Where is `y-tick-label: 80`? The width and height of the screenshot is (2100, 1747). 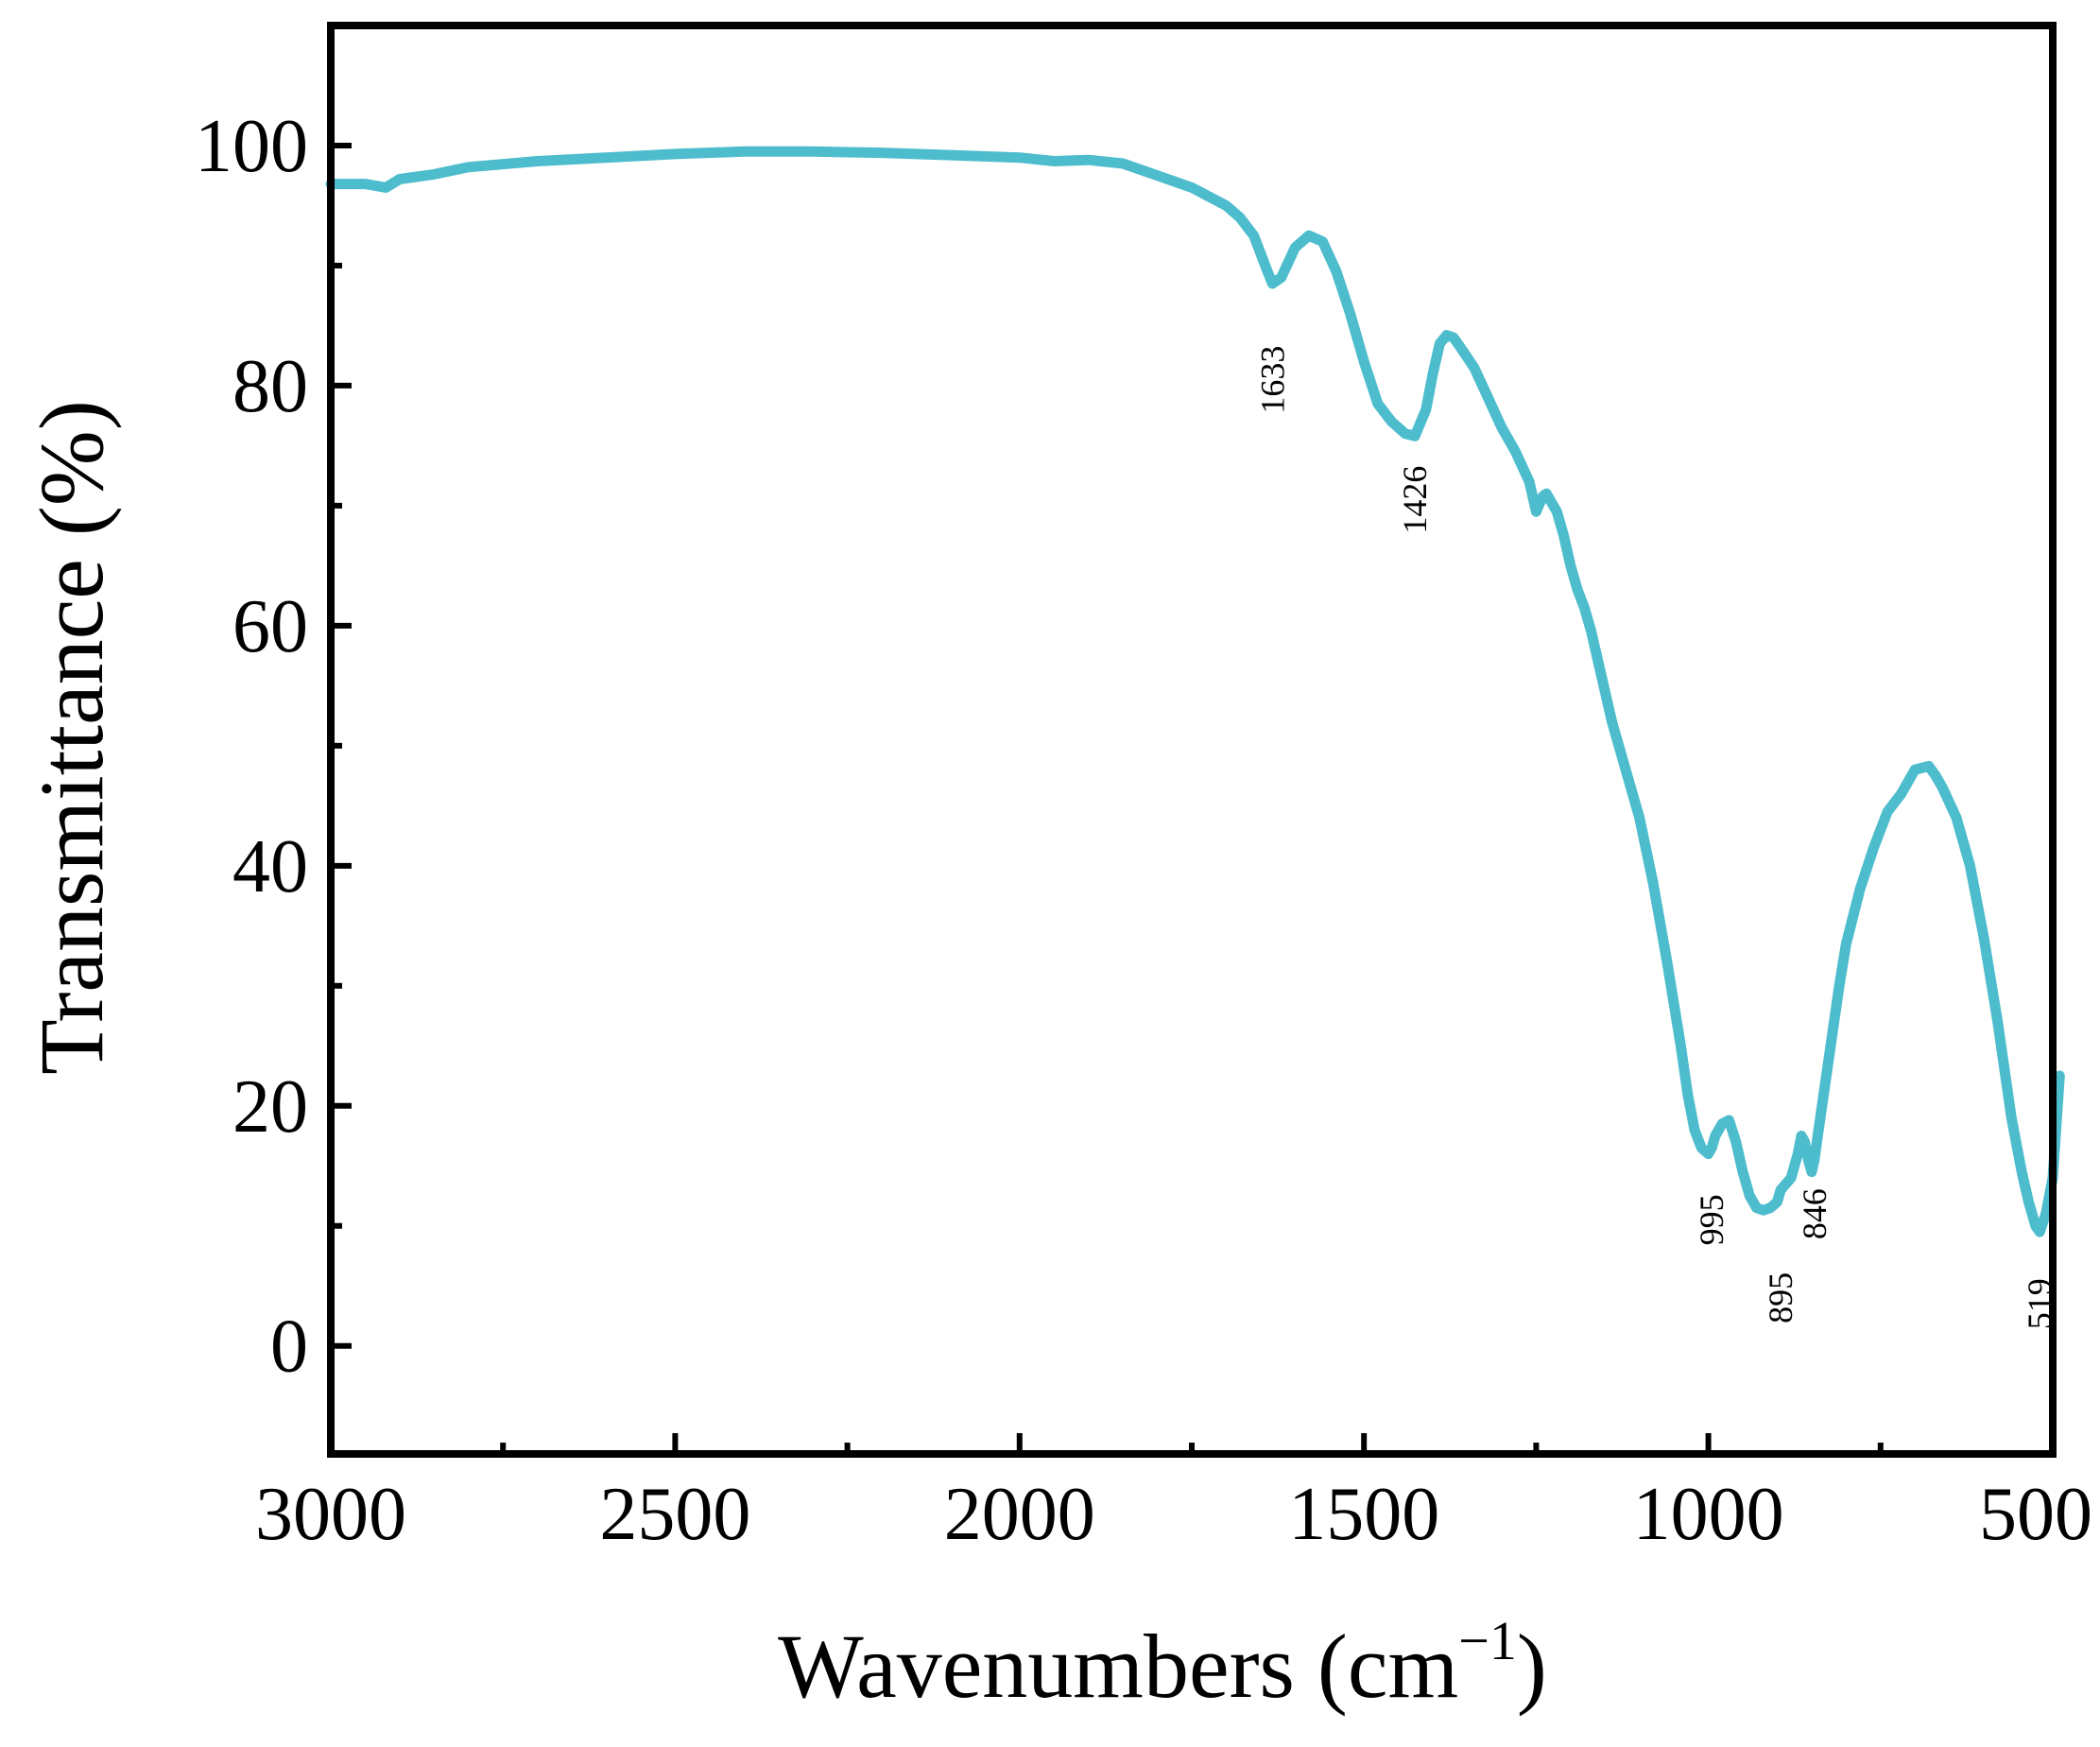
y-tick-label: 80 is located at coordinates (270, 387).